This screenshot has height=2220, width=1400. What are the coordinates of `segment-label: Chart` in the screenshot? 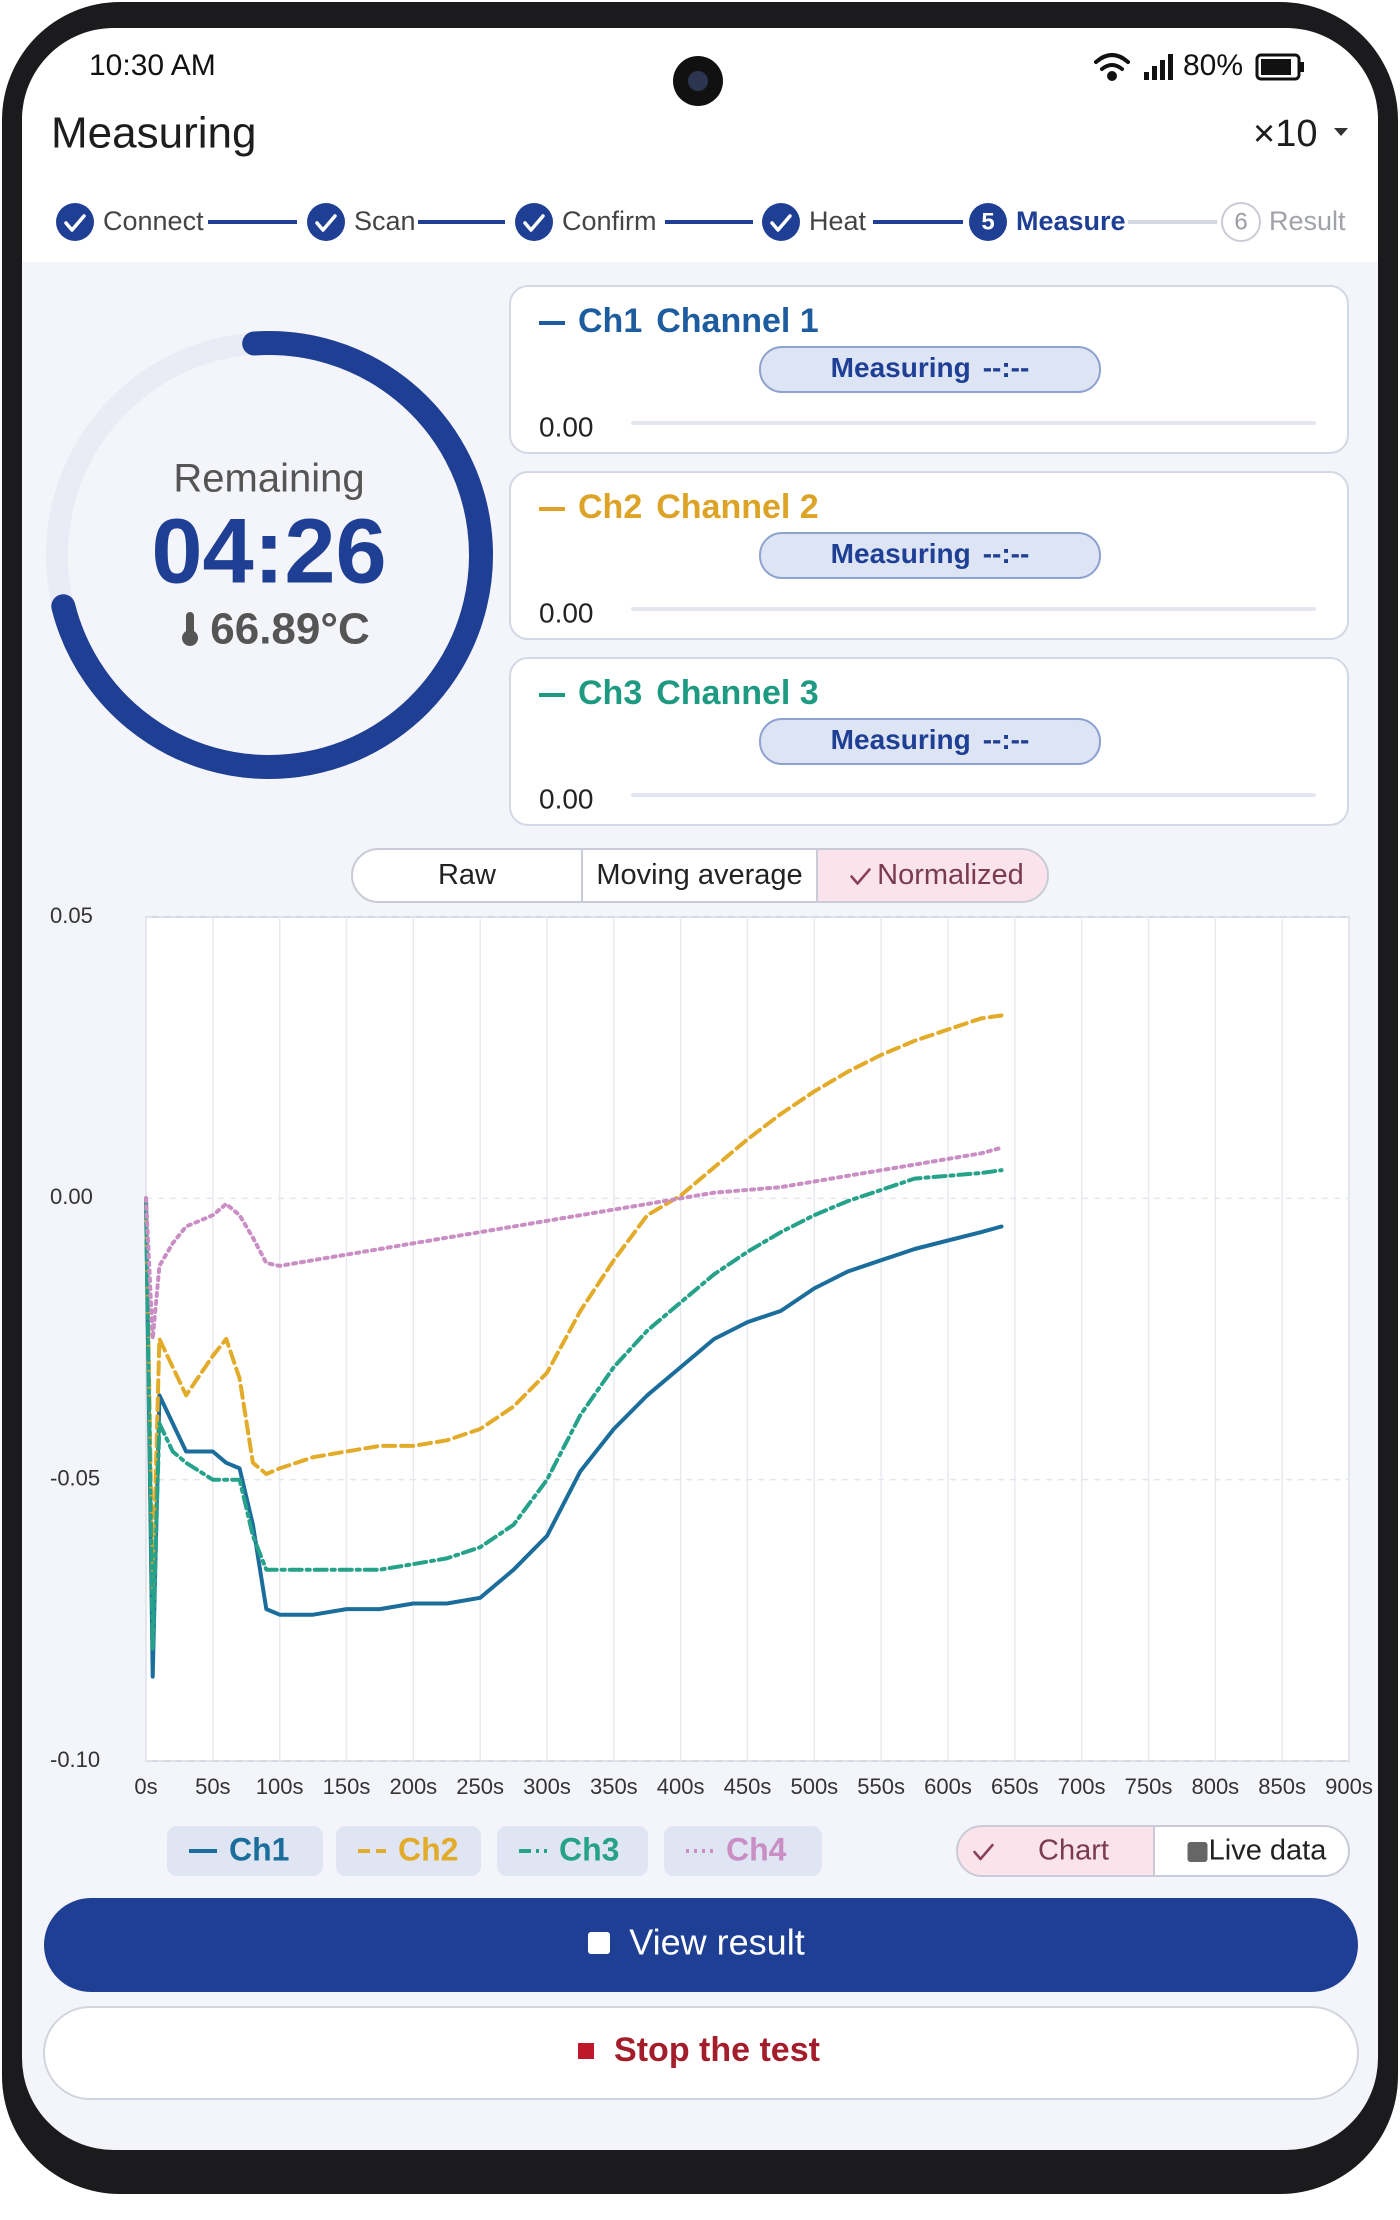 It's located at (1073, 1851).